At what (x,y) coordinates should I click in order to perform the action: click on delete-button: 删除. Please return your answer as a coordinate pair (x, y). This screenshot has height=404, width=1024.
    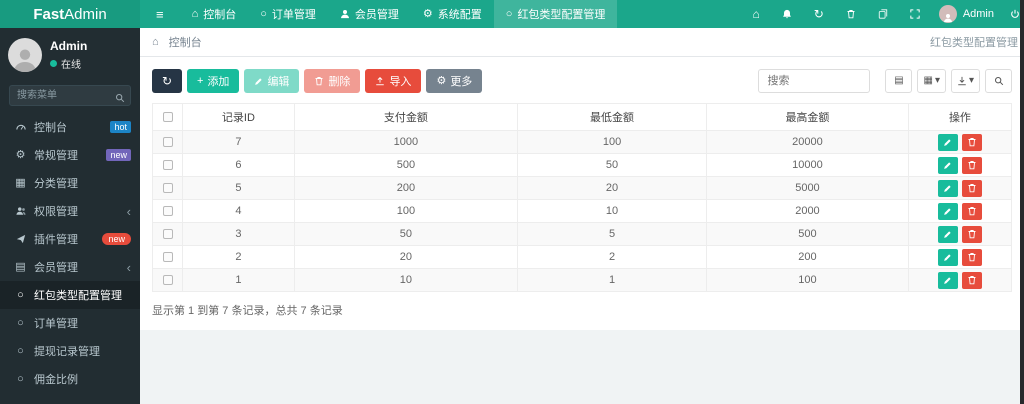
    Looking at the image, I should click on (332, 81).